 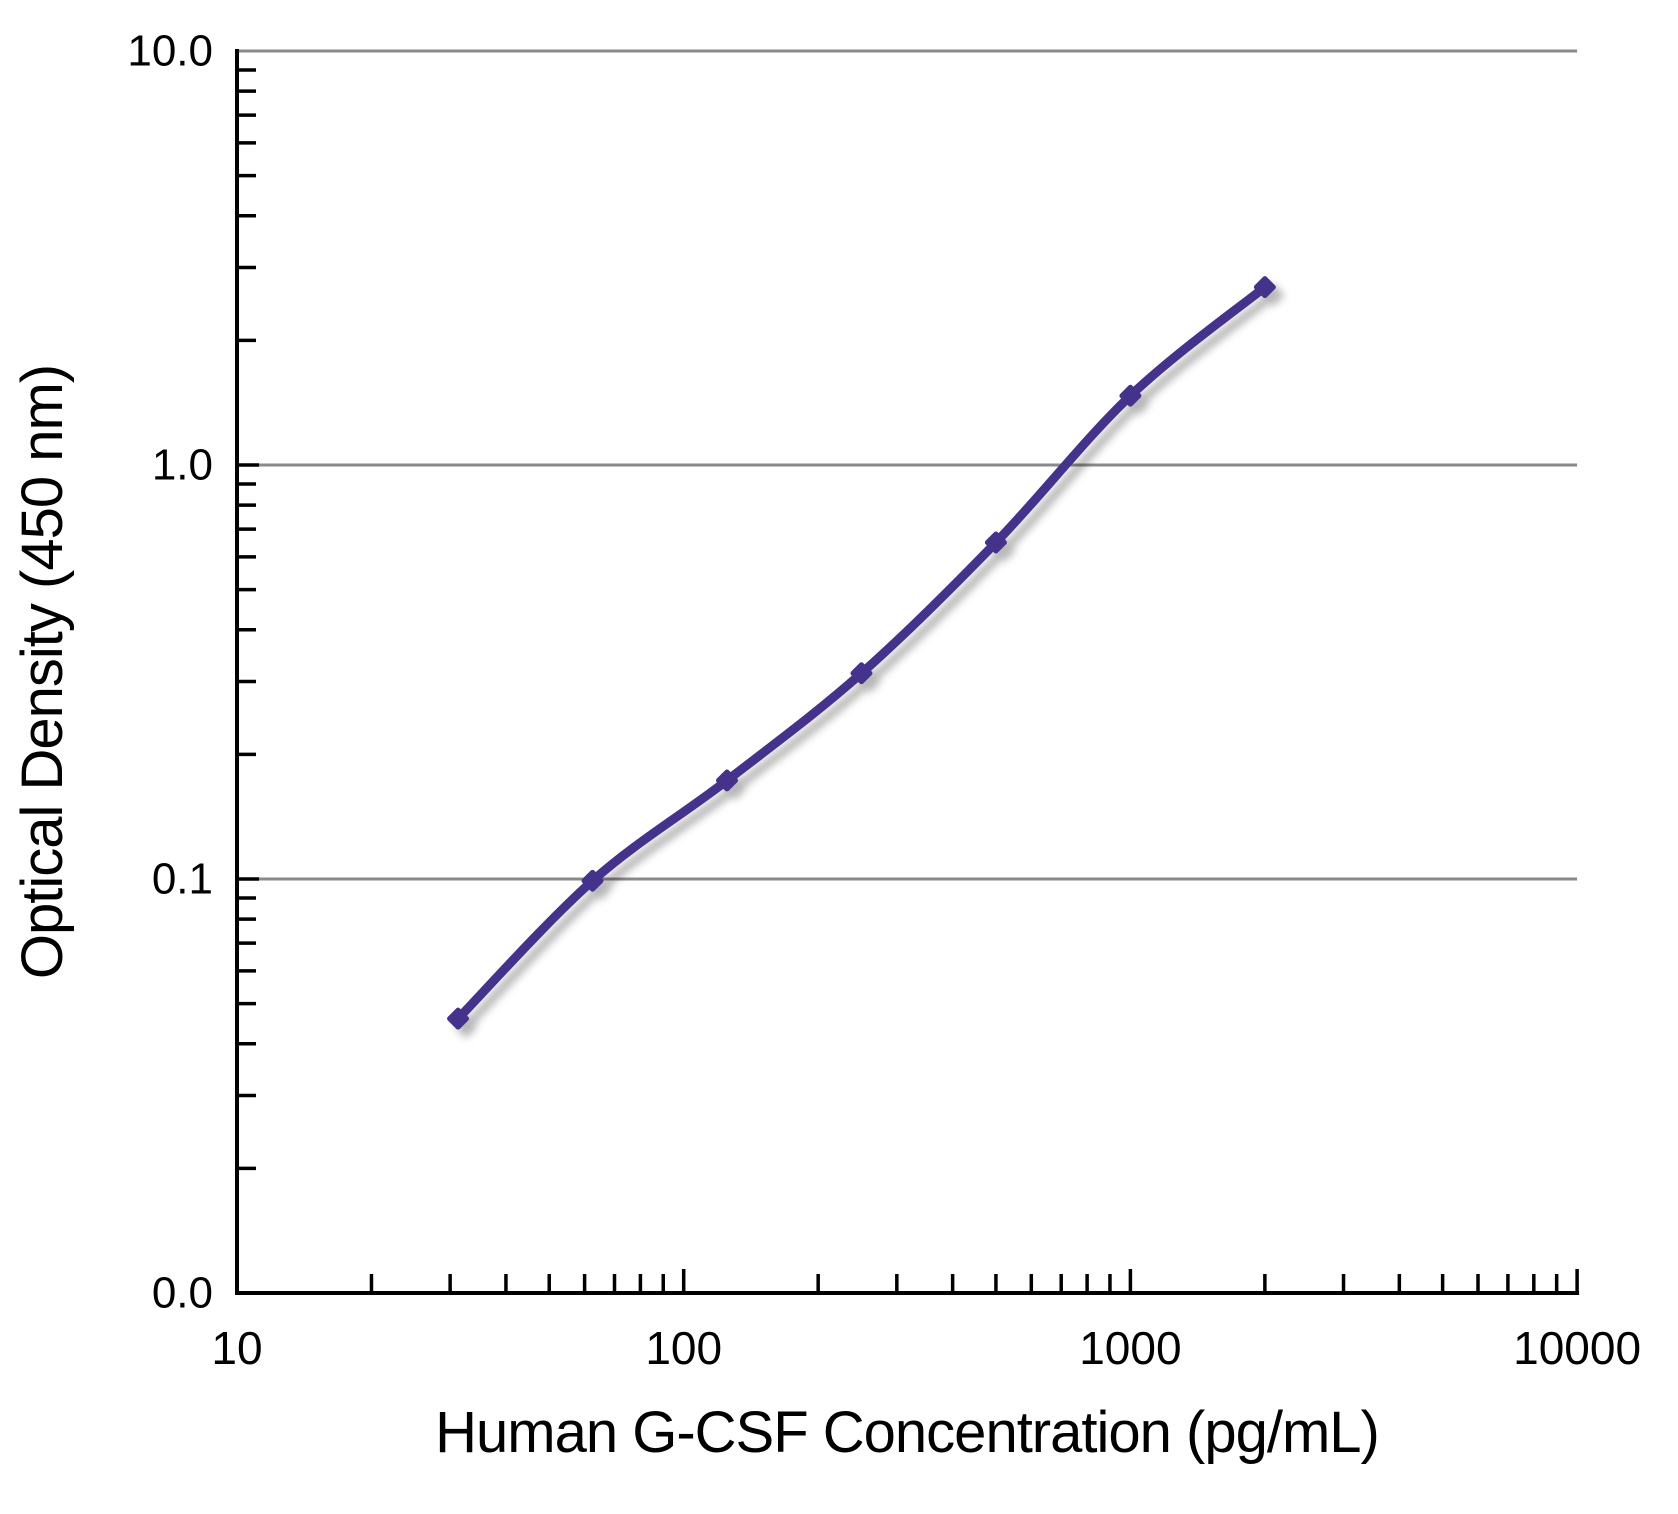 I want to click on x-tick-label: 10, so click(x=236, y=1348).